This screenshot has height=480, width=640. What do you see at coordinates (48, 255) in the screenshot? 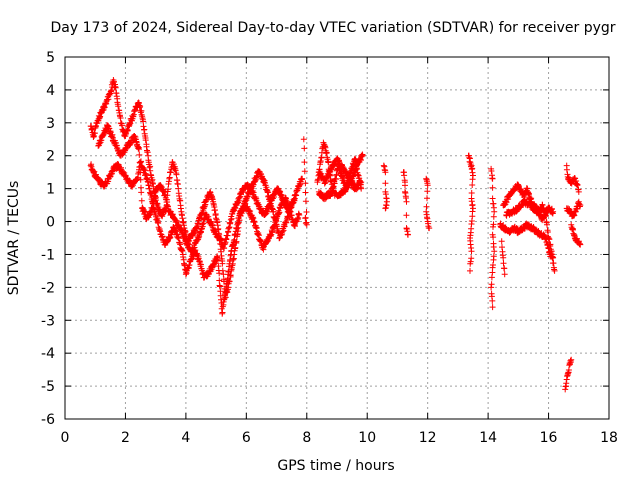
I see `y-tick-label: -1` at bounding box center [48, 255].